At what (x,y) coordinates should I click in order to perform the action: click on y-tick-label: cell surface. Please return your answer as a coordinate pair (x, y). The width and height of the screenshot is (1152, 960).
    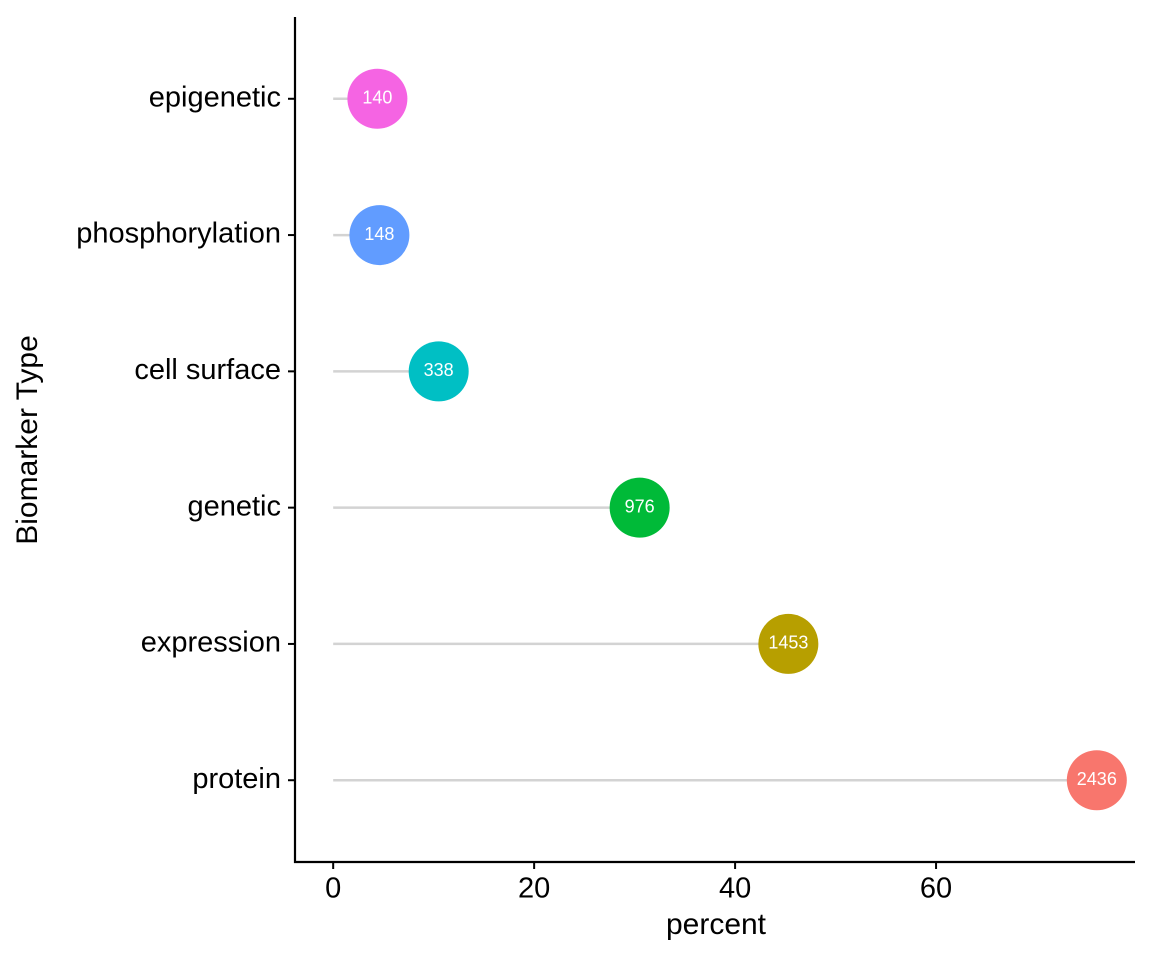
    Looking at the image, I should click on (207, 370).